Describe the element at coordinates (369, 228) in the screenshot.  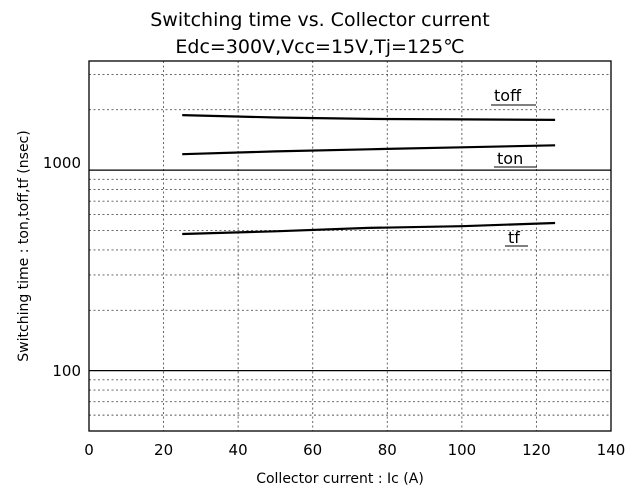
I see `series-line-tf` at that location.